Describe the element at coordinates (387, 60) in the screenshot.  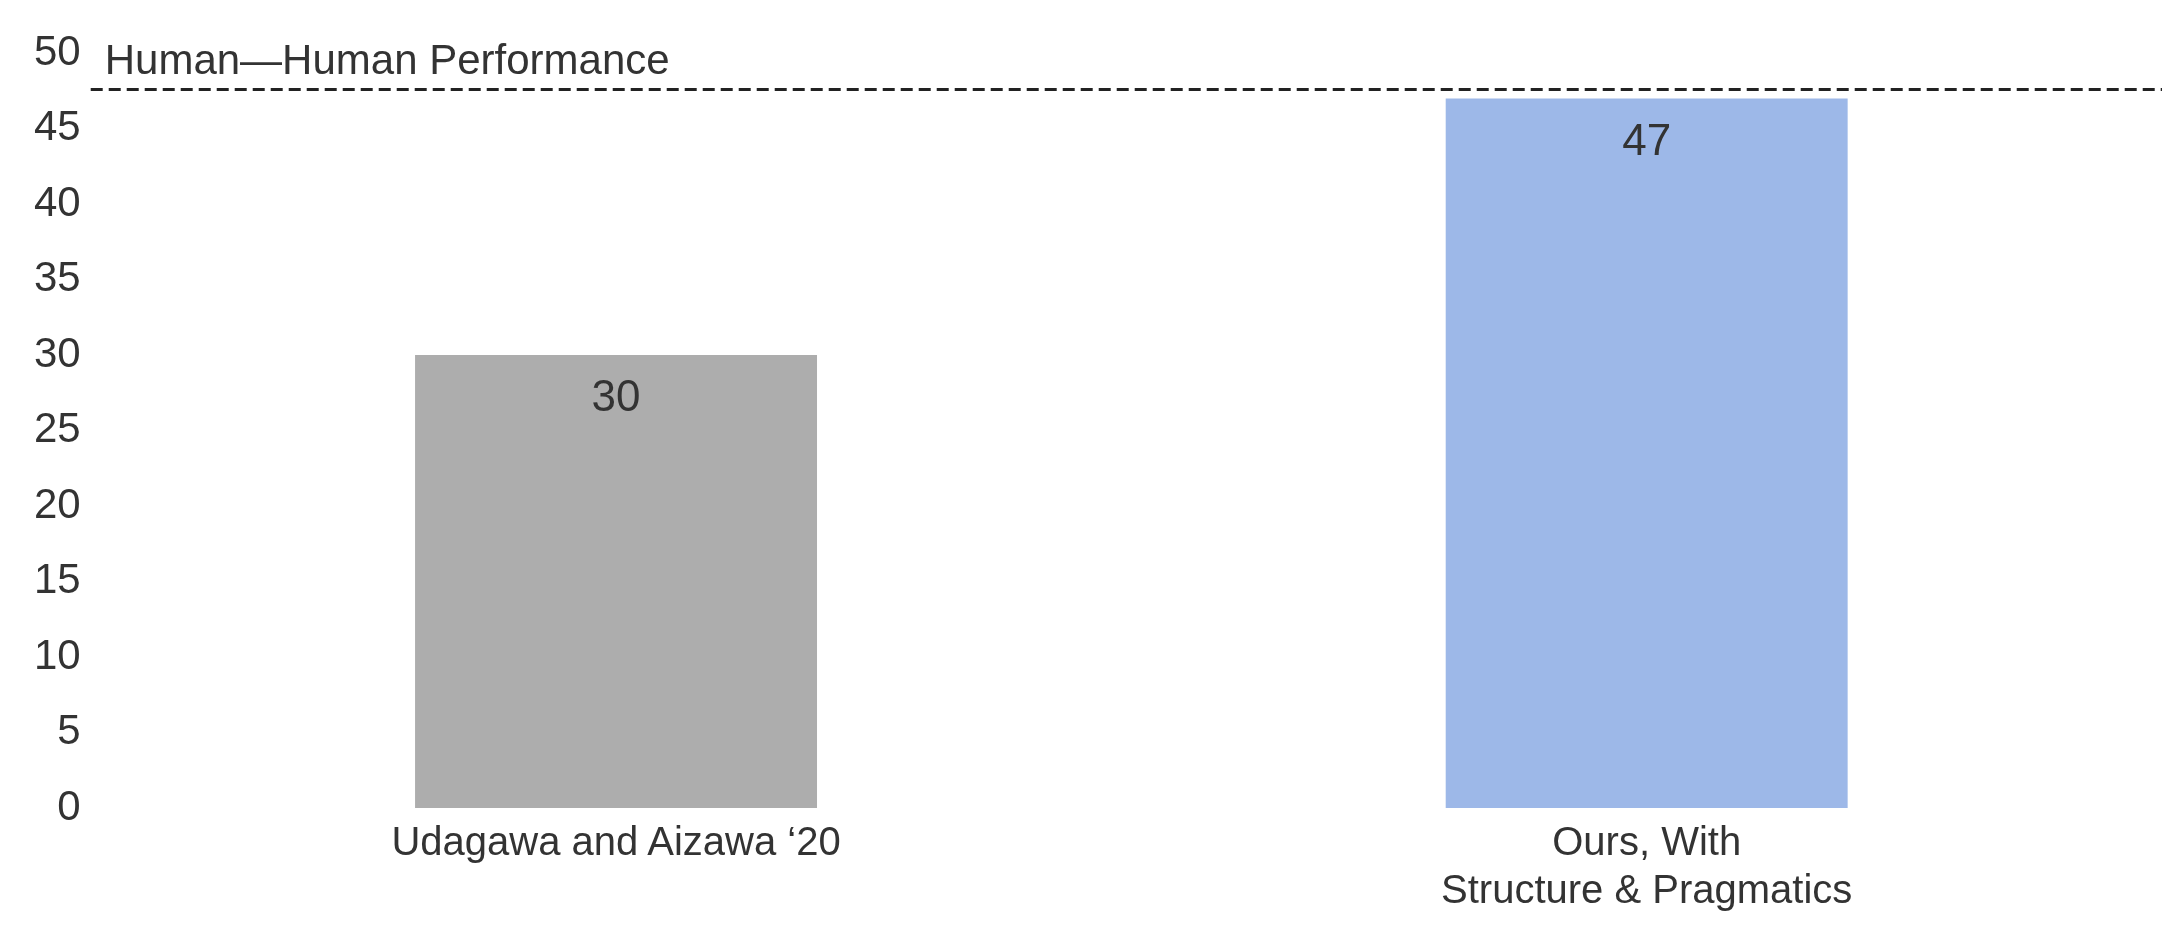
I see `ref-line-label: Human—Human Performance` at that location.